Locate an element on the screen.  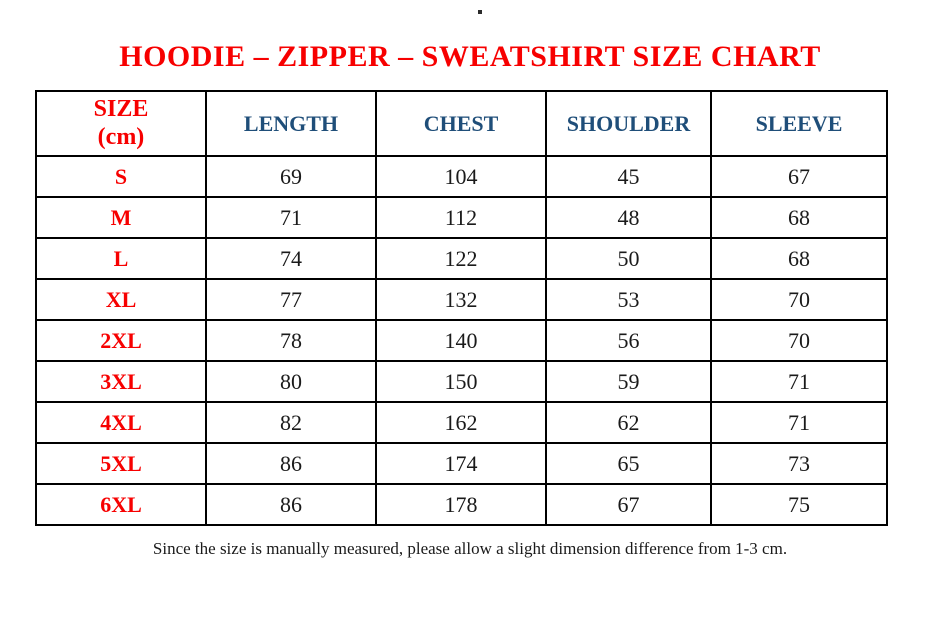
length-cell: 78 is located at coordinates (291, 340).